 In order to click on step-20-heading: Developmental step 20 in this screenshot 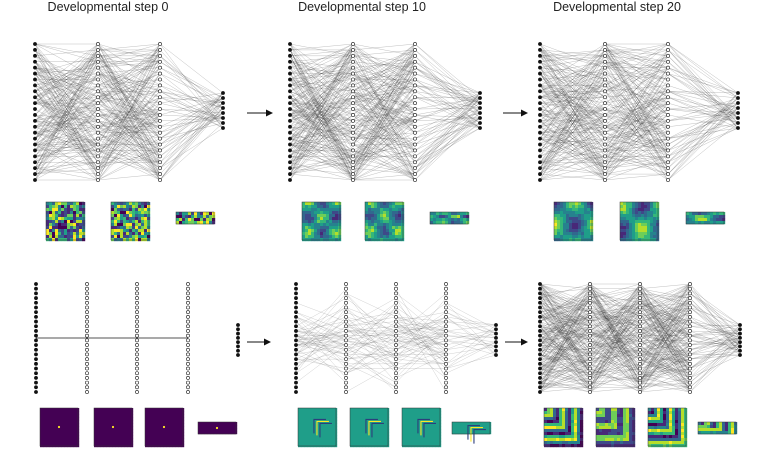, I will do `click(617, 7)`.